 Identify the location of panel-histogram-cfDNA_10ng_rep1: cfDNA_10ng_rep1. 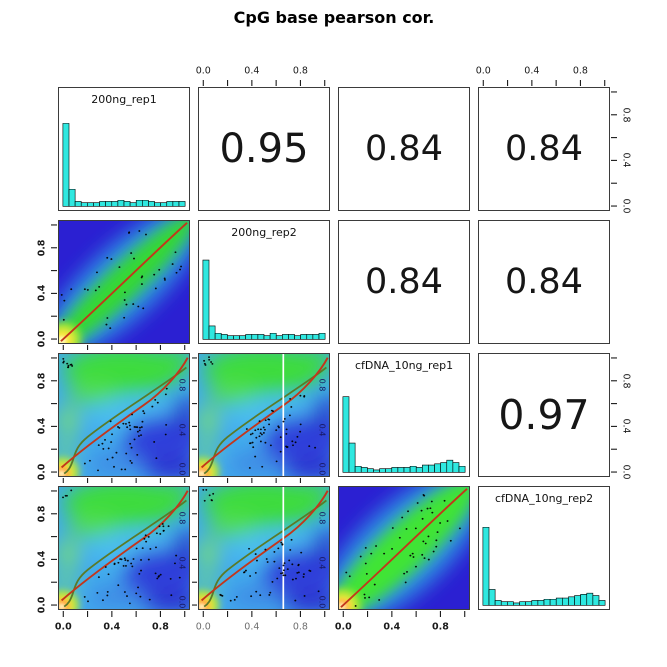
(404, 415).